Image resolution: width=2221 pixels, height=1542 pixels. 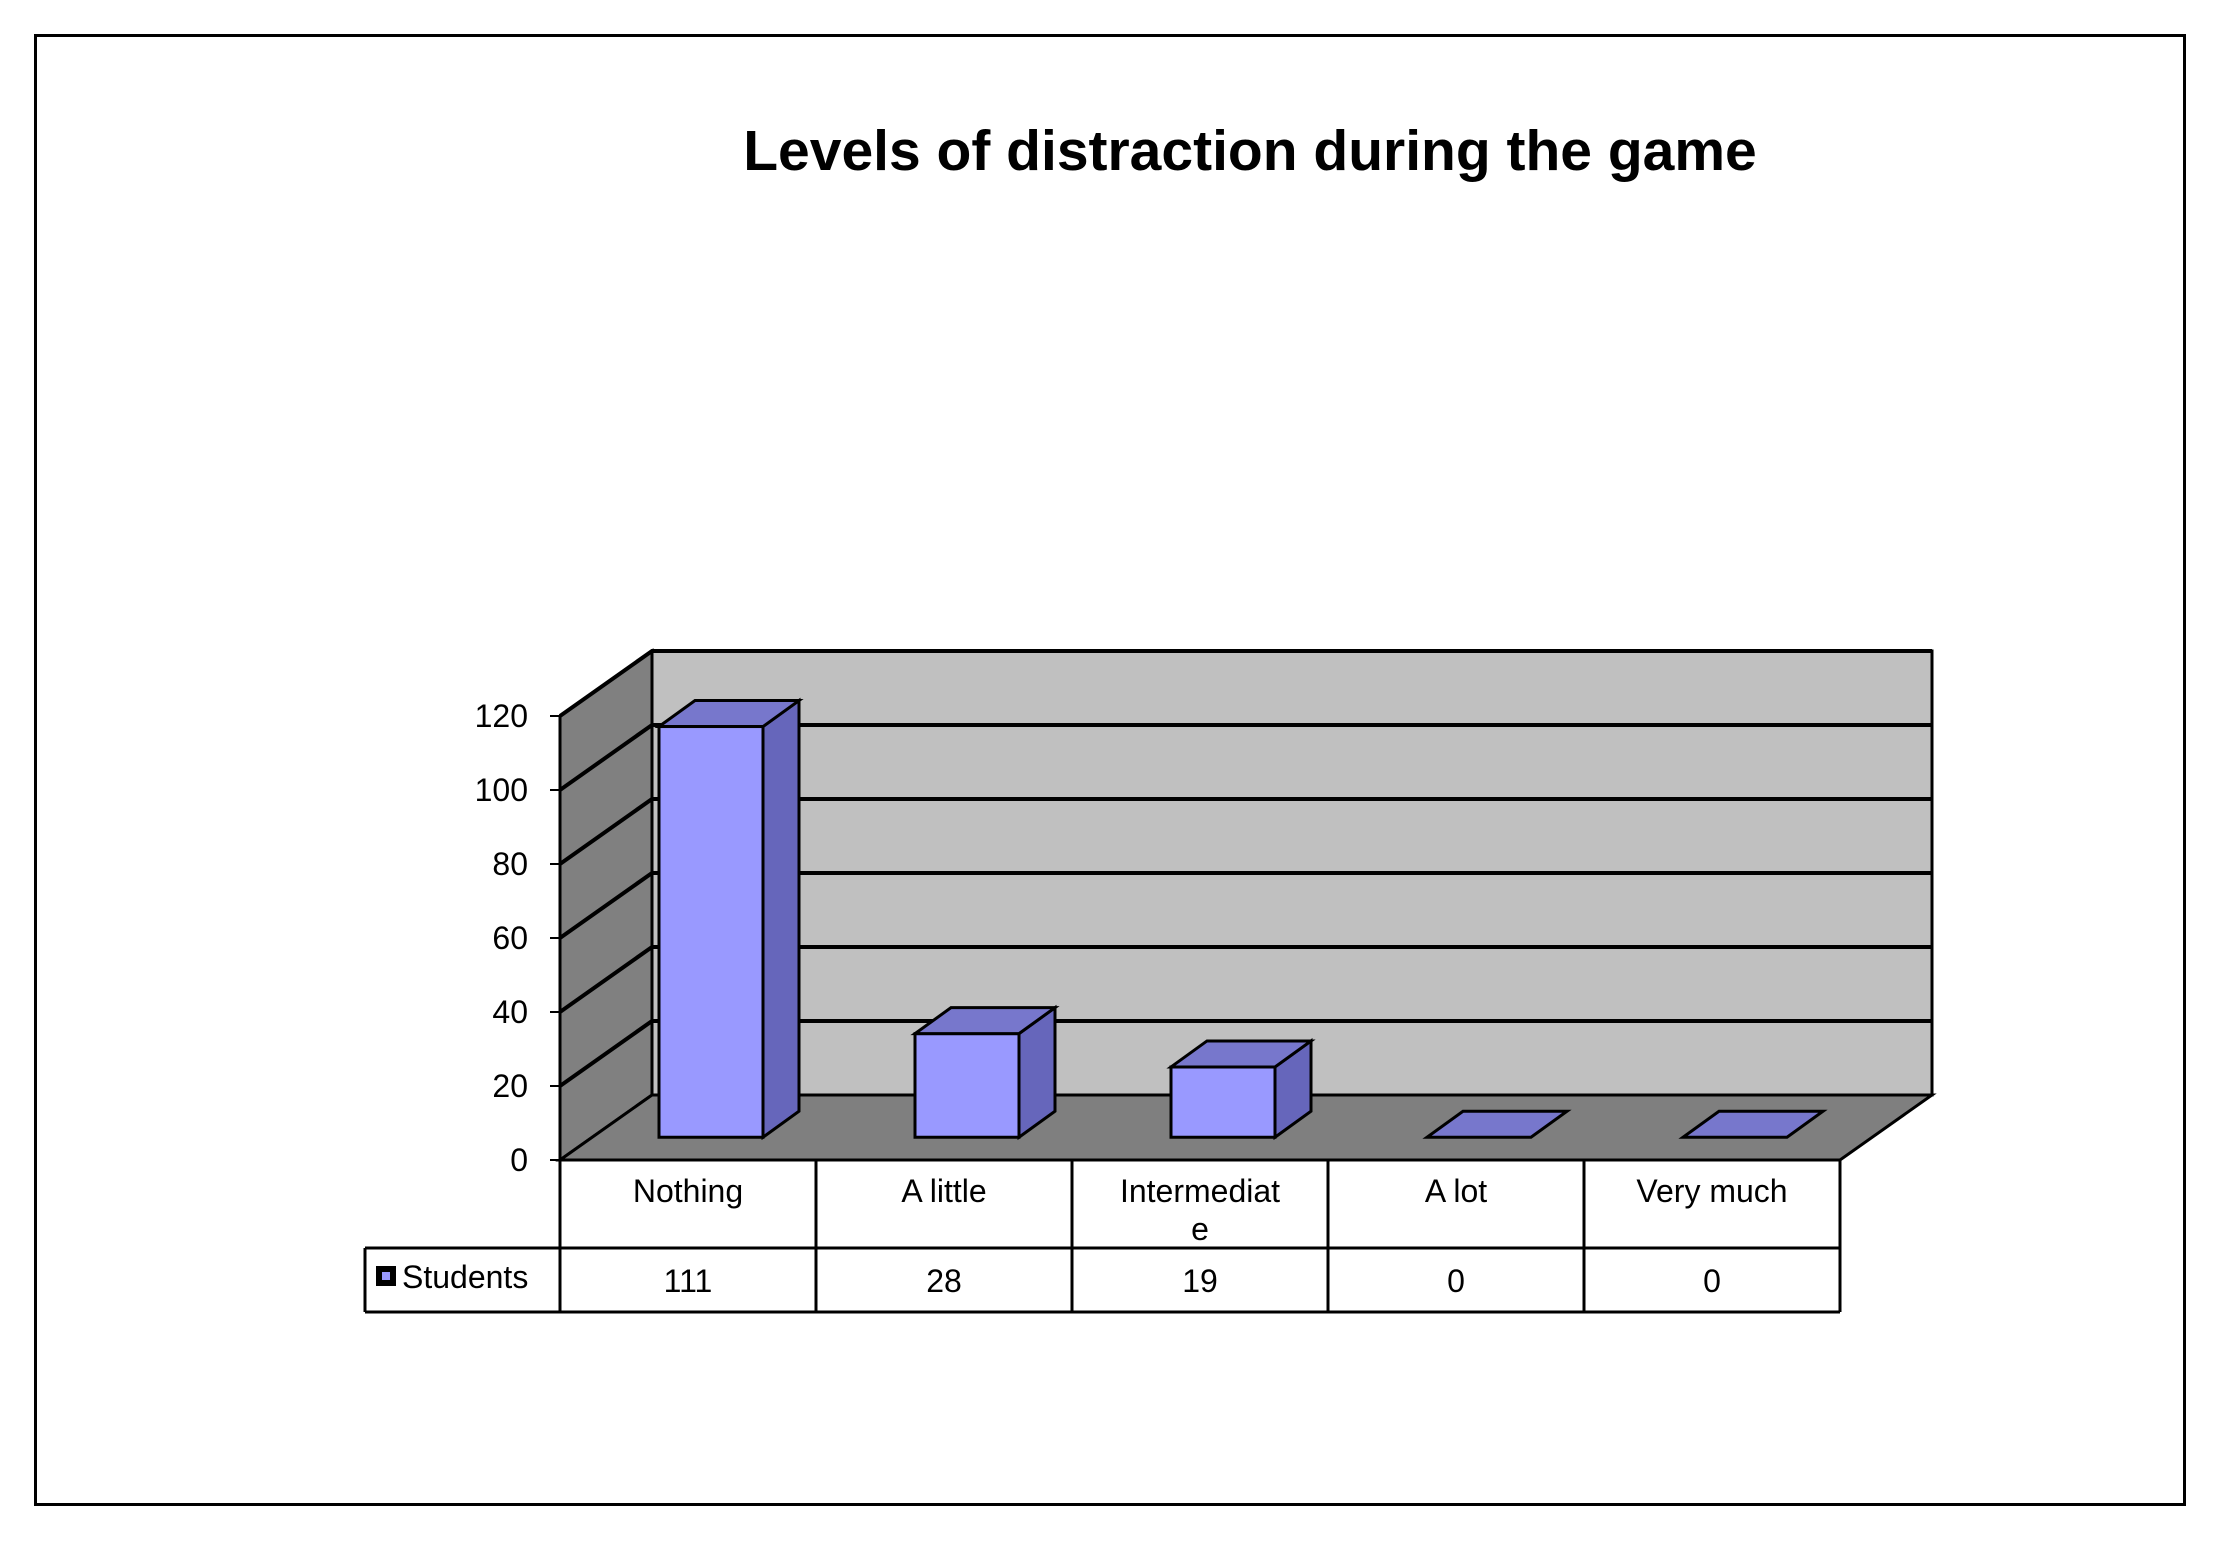 What do you see at coordinates (465, 1277) in the screenshot?
I see `legend-label: Students` at bounding box center [465, 1277].